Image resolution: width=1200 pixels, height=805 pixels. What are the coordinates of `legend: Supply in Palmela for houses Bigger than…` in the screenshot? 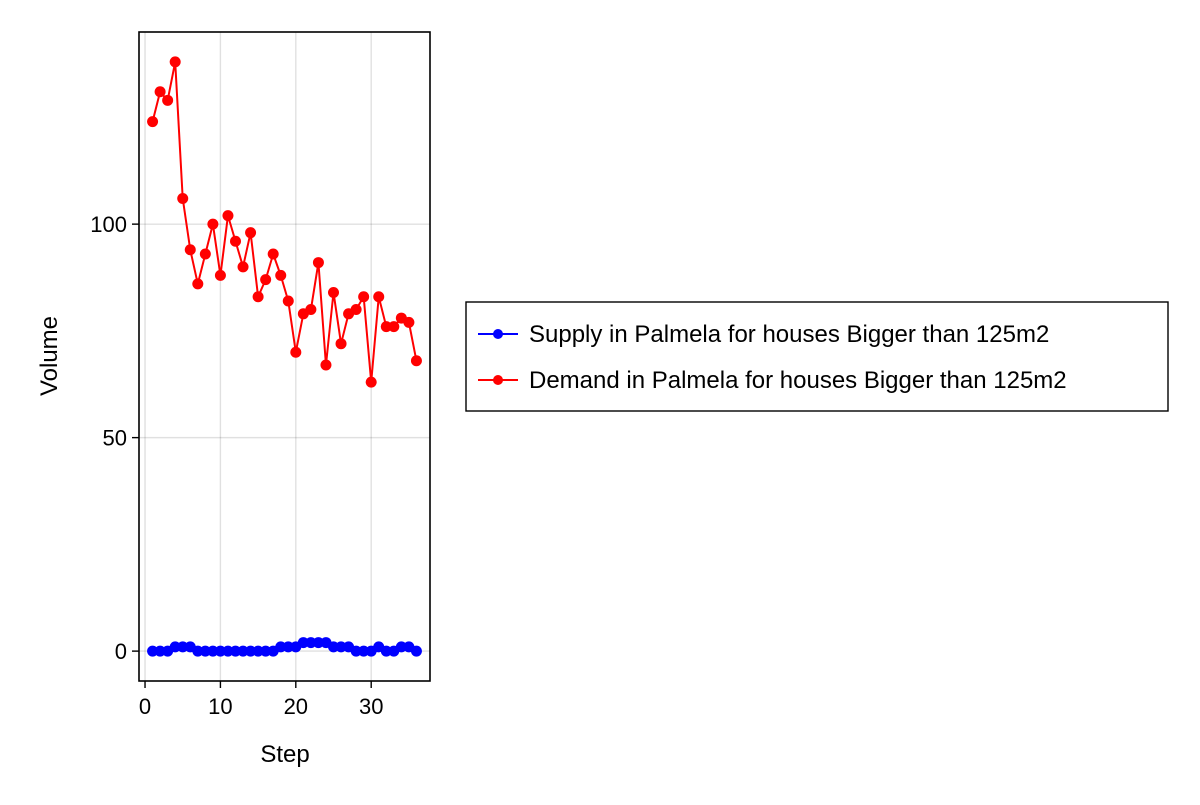 It's located at (817, 356).